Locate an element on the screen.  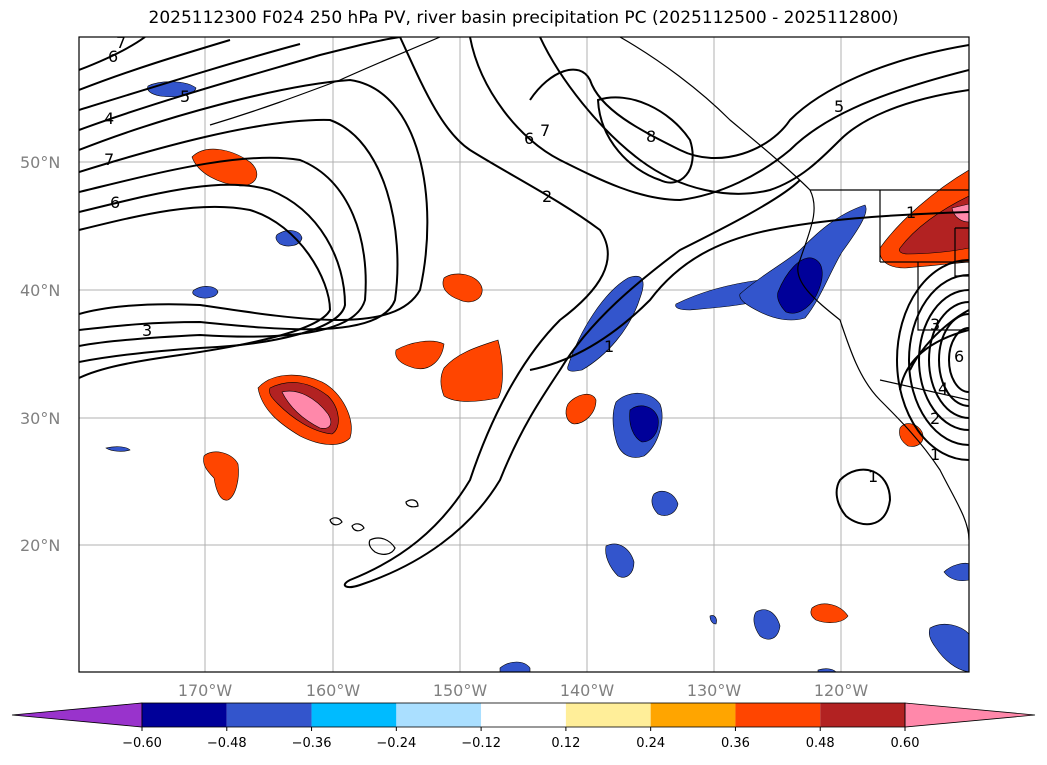
colorbar-tick-label: 0.60 is located at coordinates (905, 743).